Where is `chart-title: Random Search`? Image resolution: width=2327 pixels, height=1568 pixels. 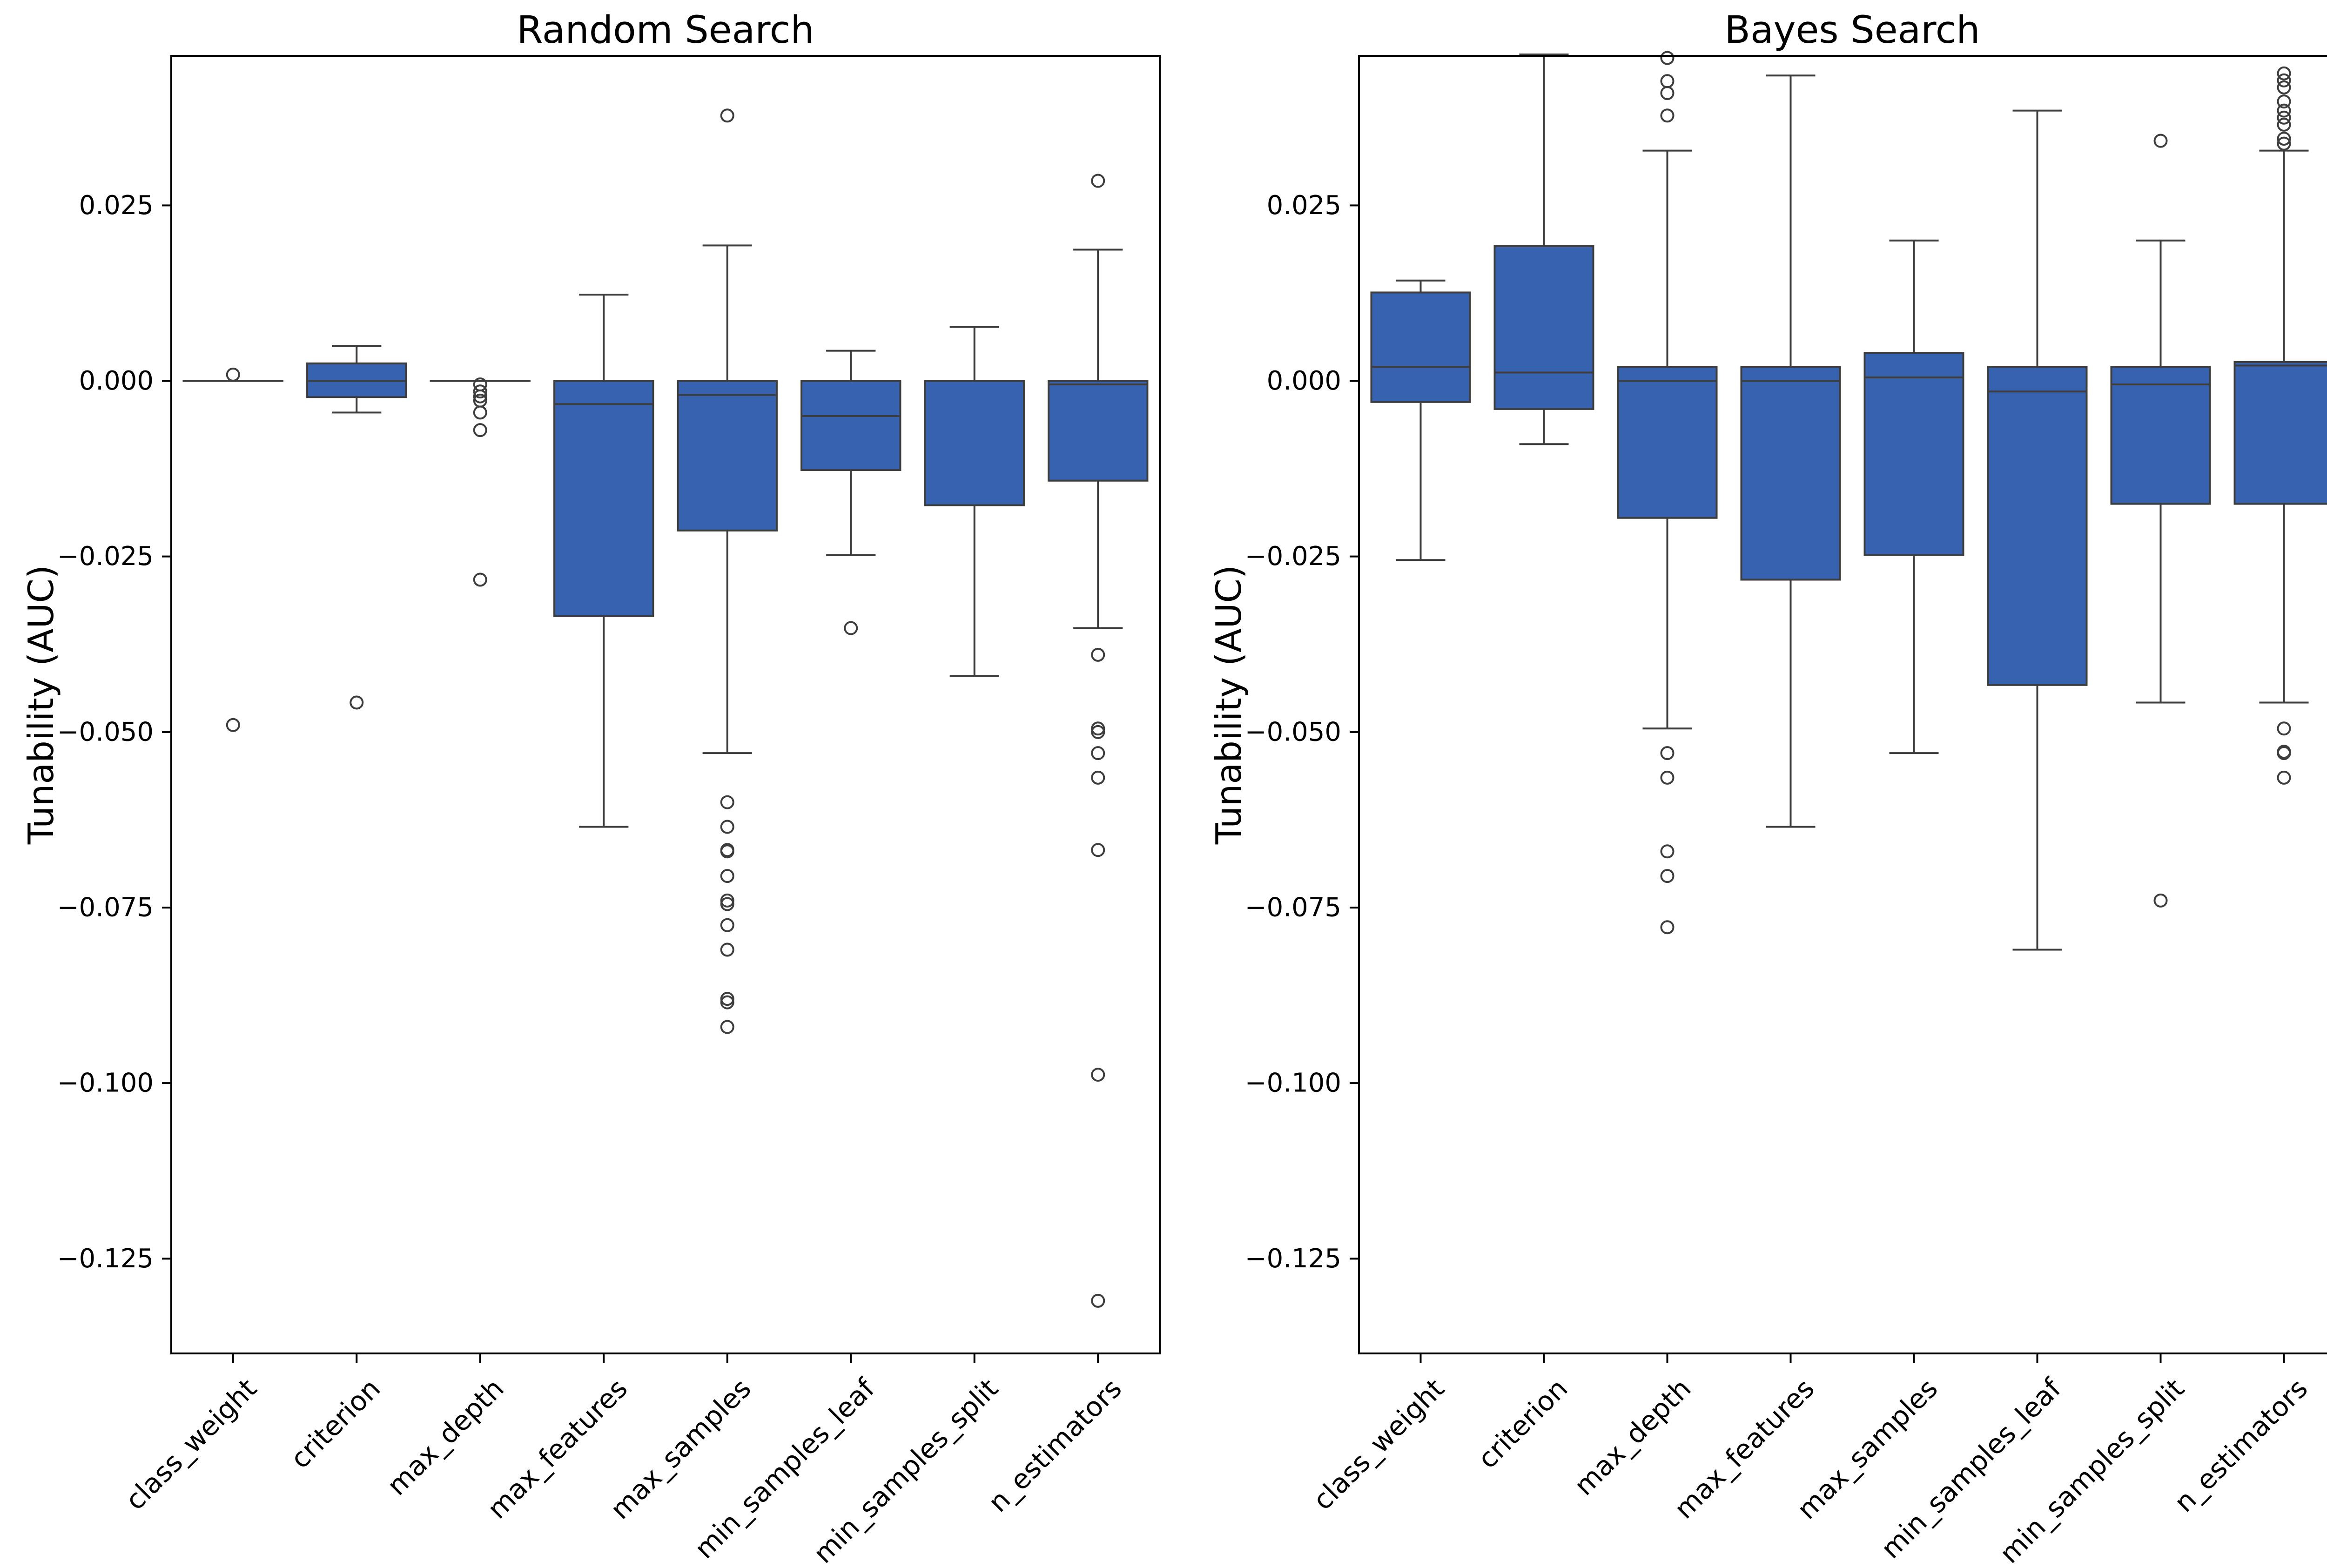
chart-title: Random Search is located at coordinates (665, 30).